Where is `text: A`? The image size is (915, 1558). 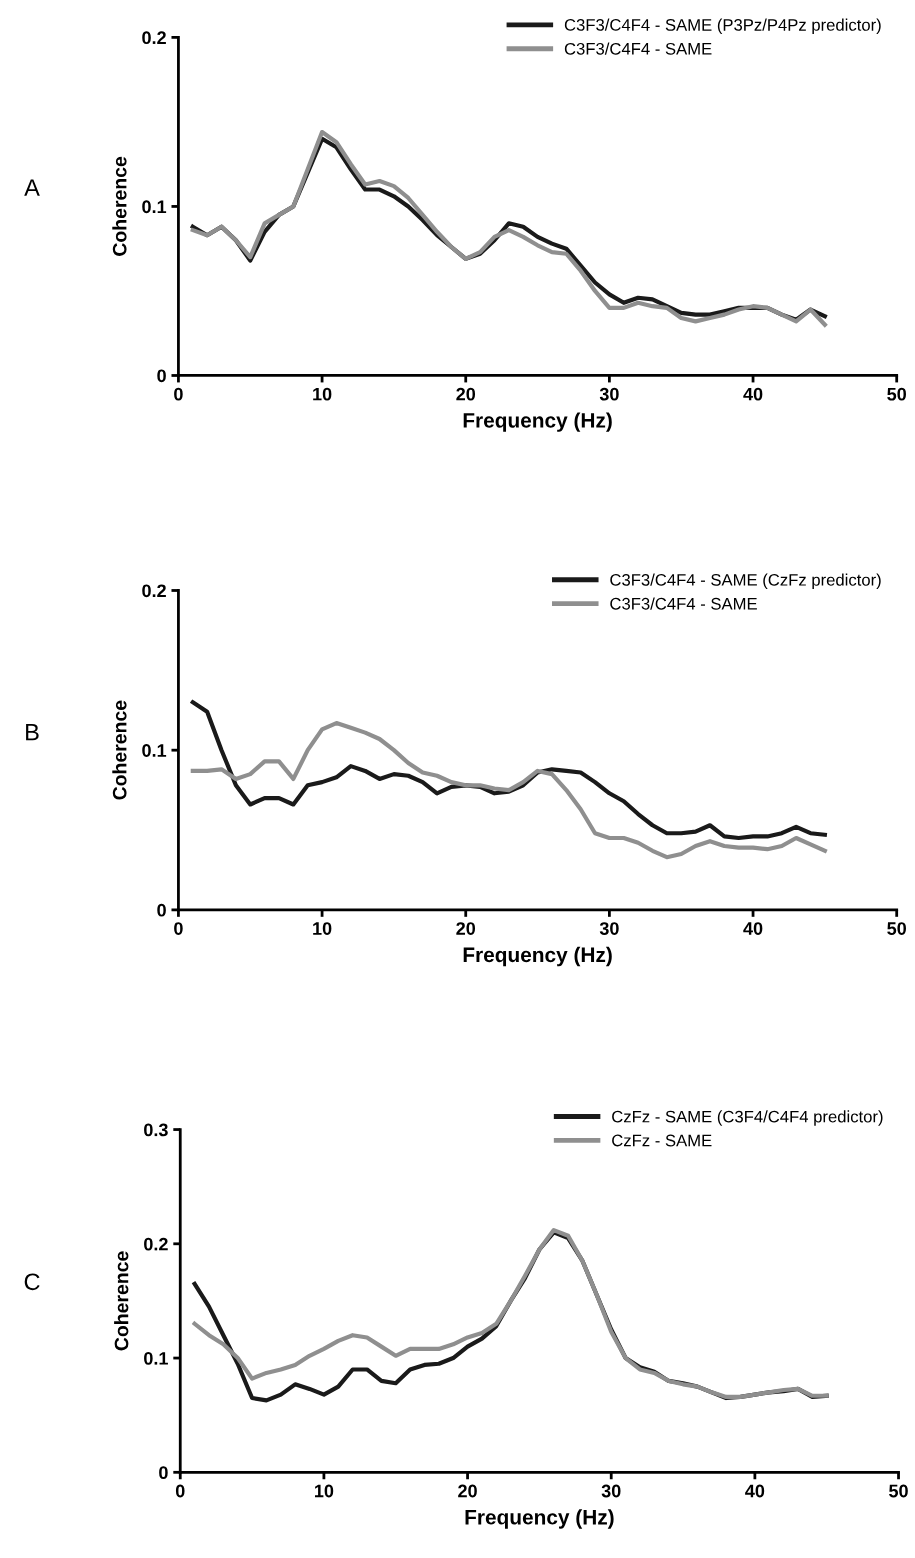 text: A is located at coordinates (32, 187).